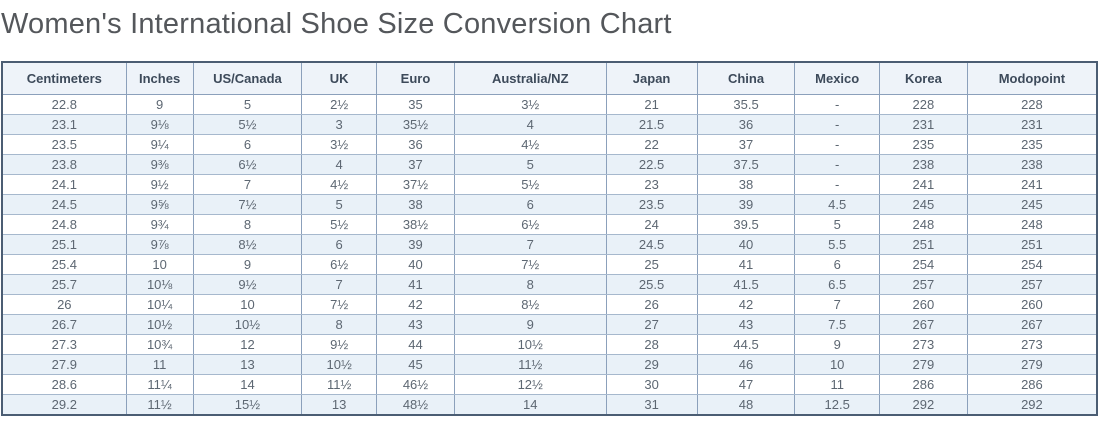  I want to click on table-cell: 9⅝, so click(159, 204).